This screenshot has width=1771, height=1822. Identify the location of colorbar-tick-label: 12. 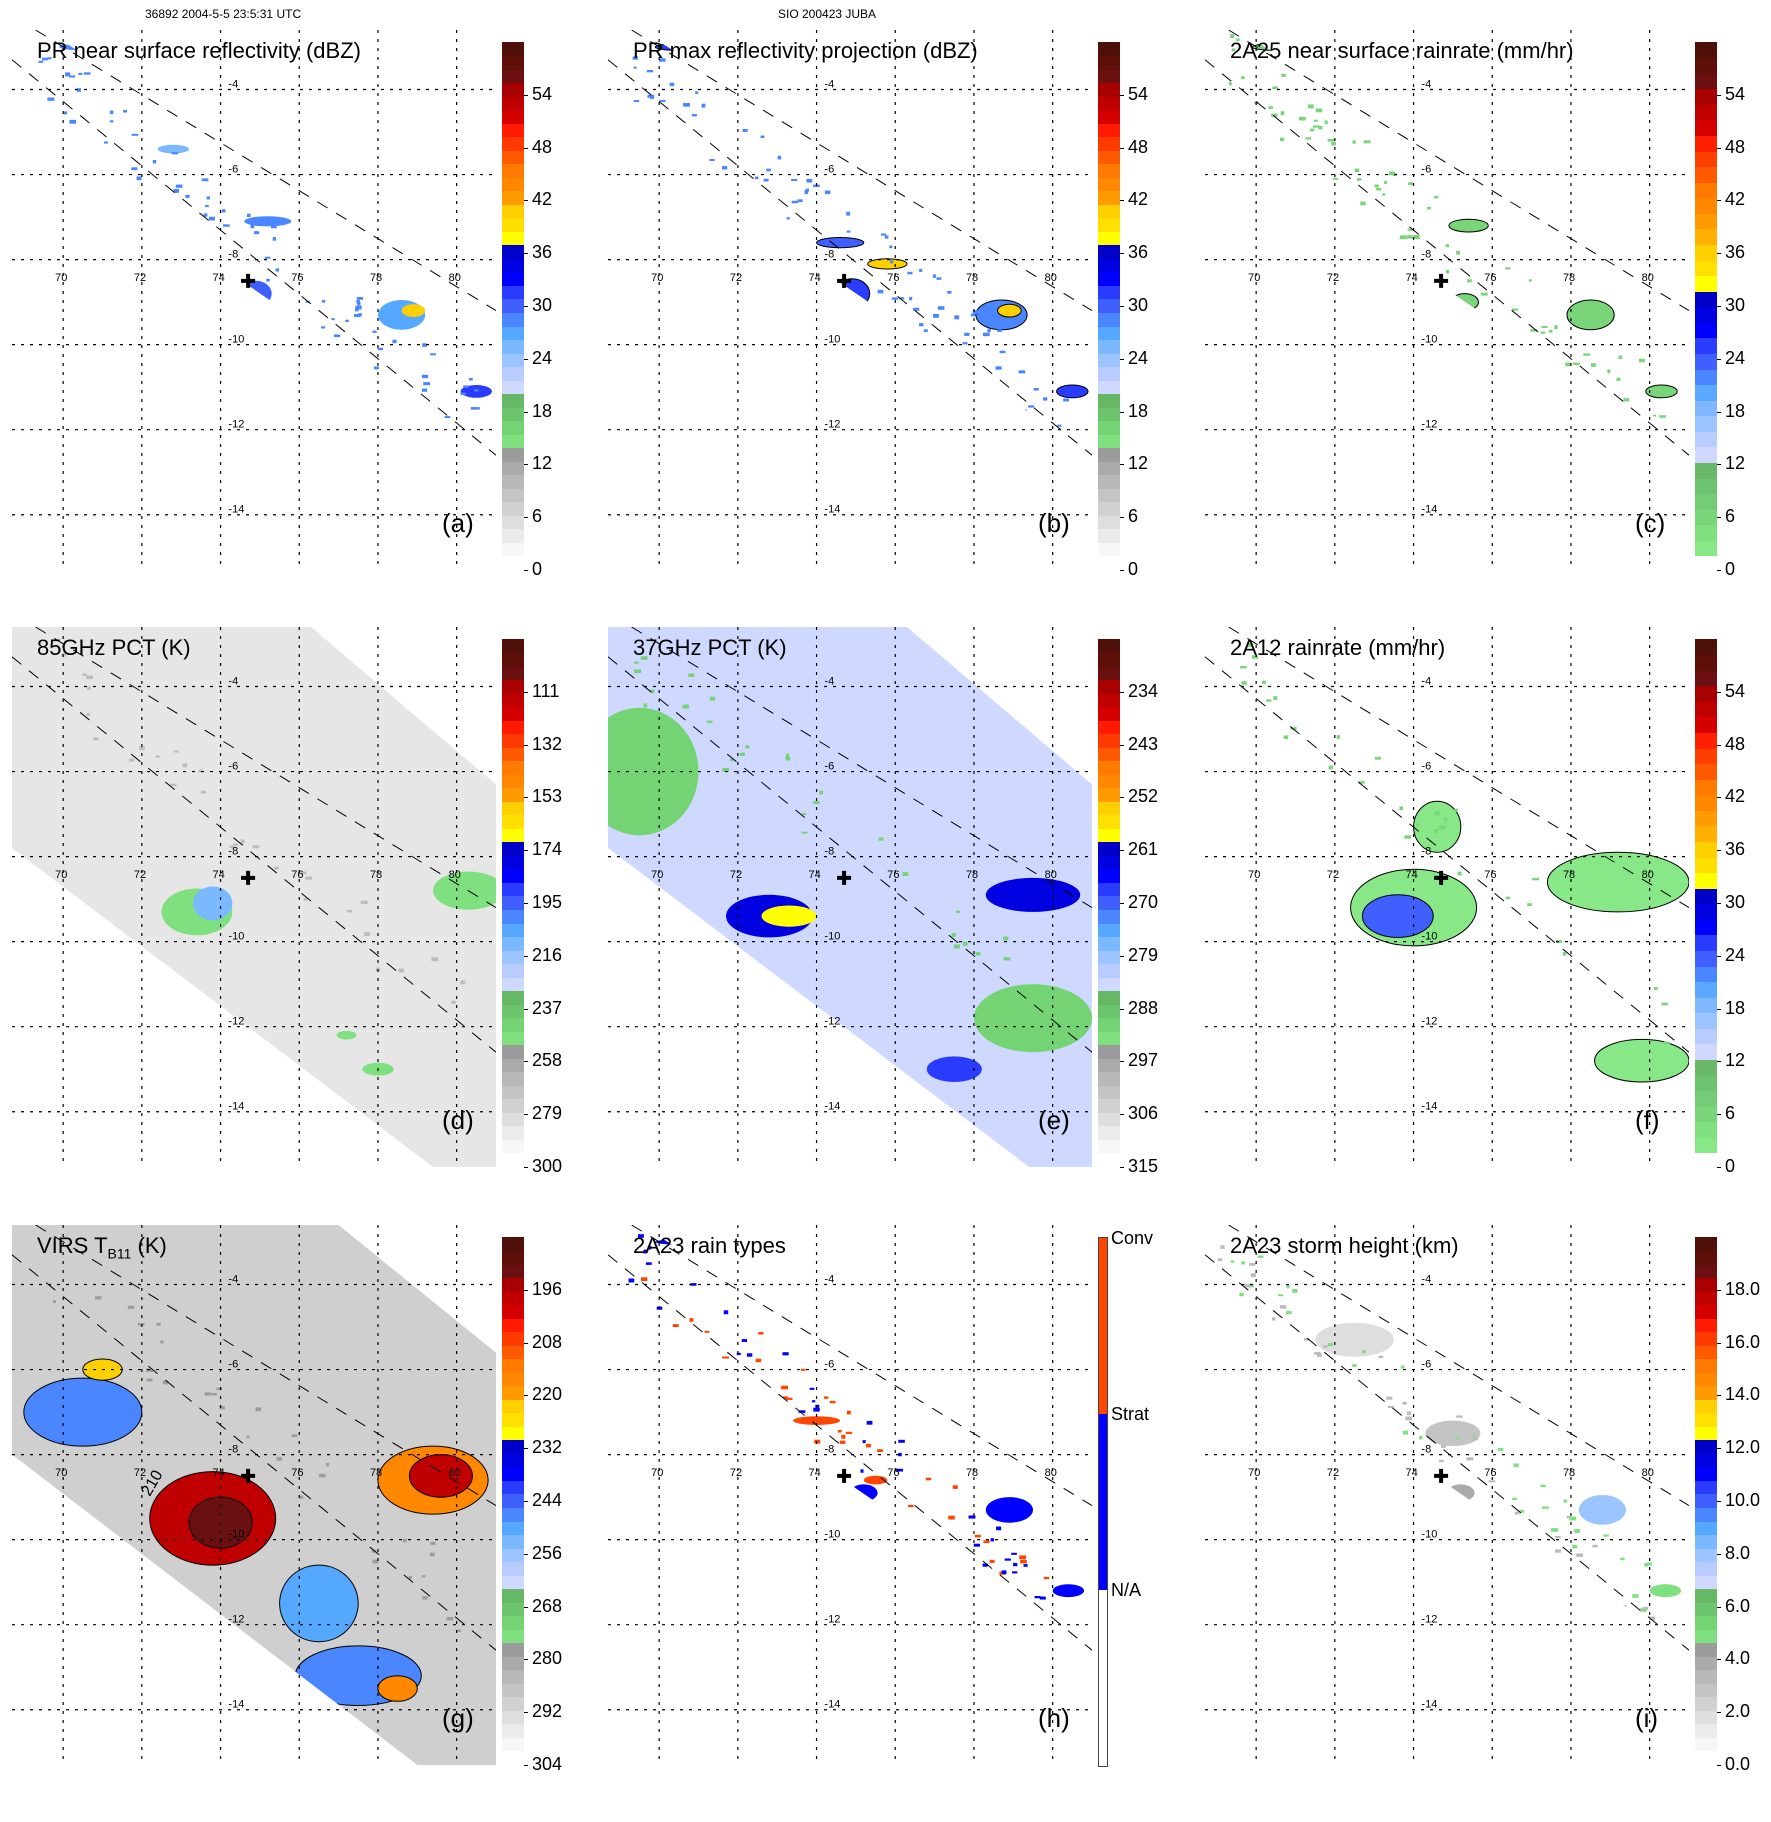
(1138, 463).